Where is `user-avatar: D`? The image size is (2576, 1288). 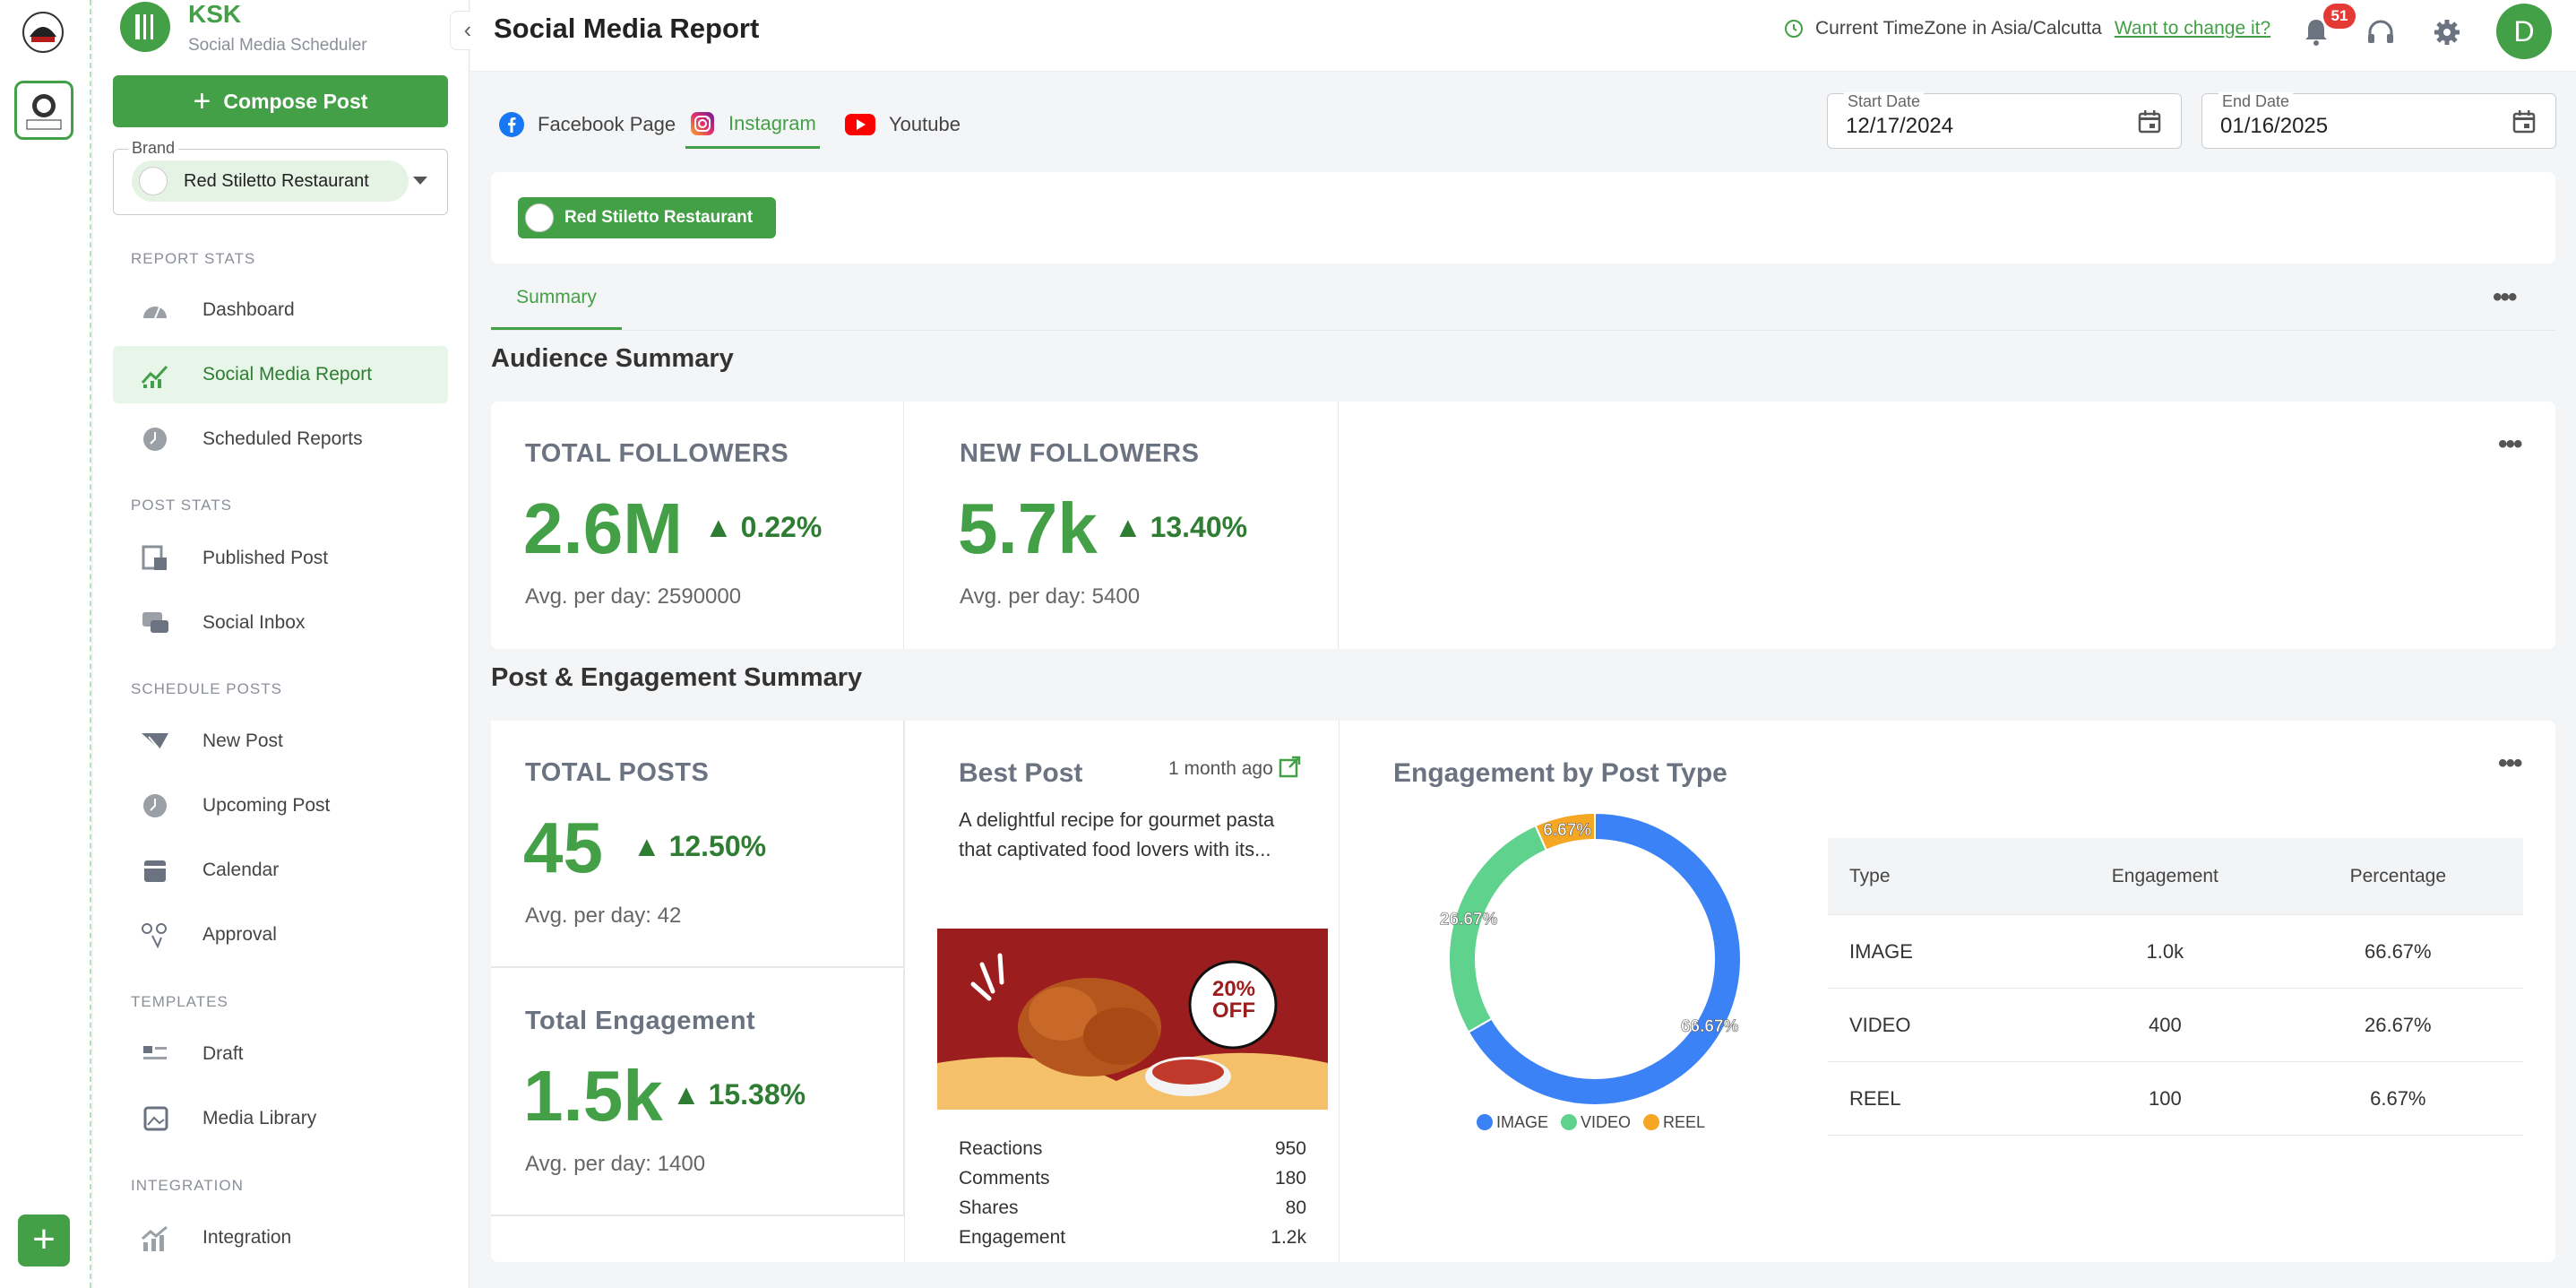
user-avatar: D is located at coordinates (2524, 31).